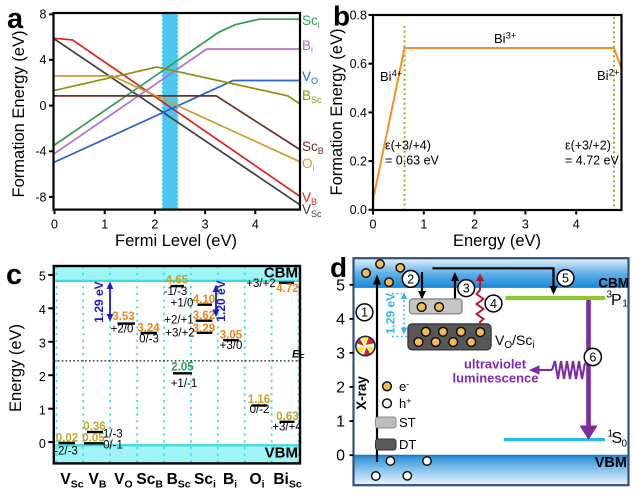  Describe the element at coordinates (592, 161) in the screenshot. I see `svg-text: = 4.72 eV` at that location.